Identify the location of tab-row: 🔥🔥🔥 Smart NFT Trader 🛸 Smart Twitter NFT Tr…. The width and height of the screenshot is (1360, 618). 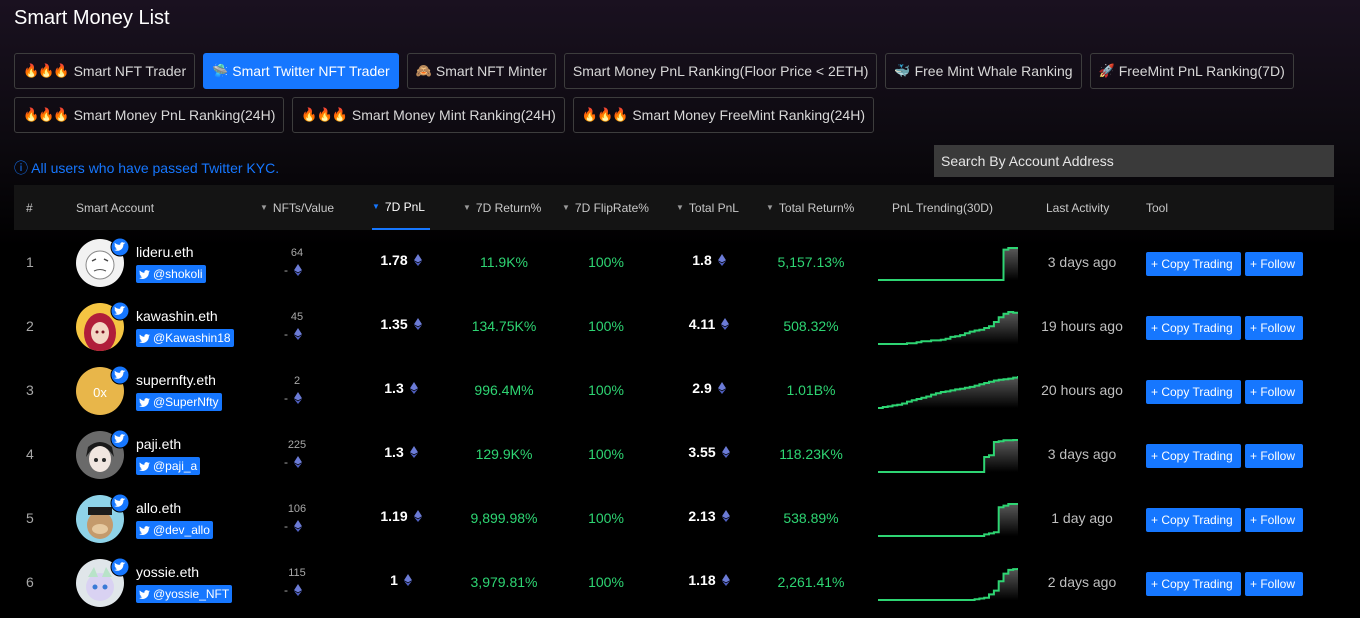
(679, 71).